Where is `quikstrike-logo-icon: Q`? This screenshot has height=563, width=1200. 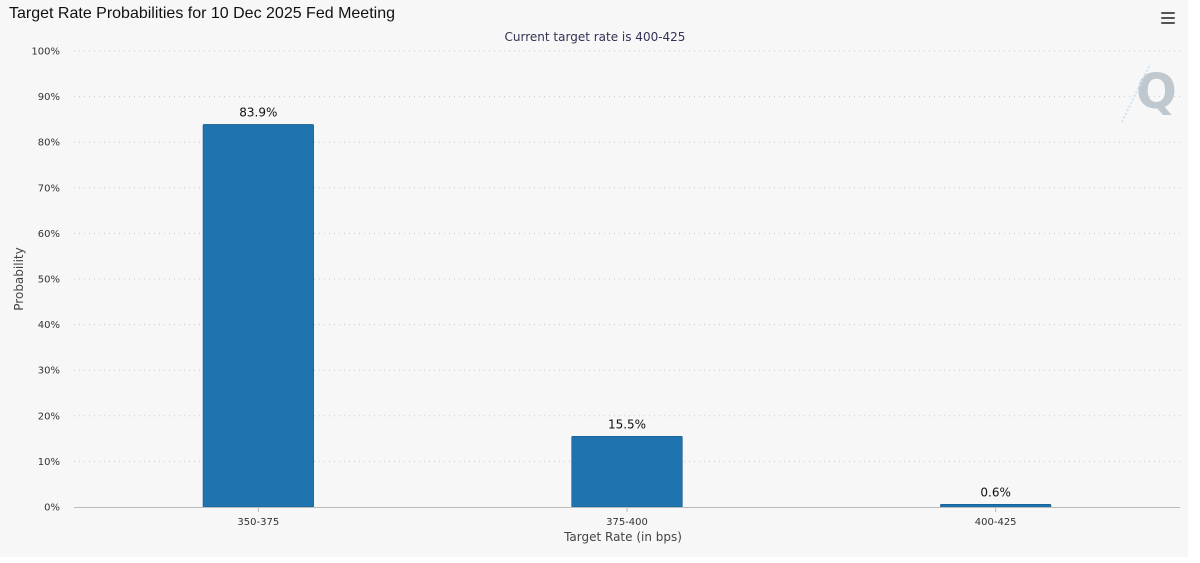 quikstrike-logo-icon: Q is located at coordinates (1149, 93).